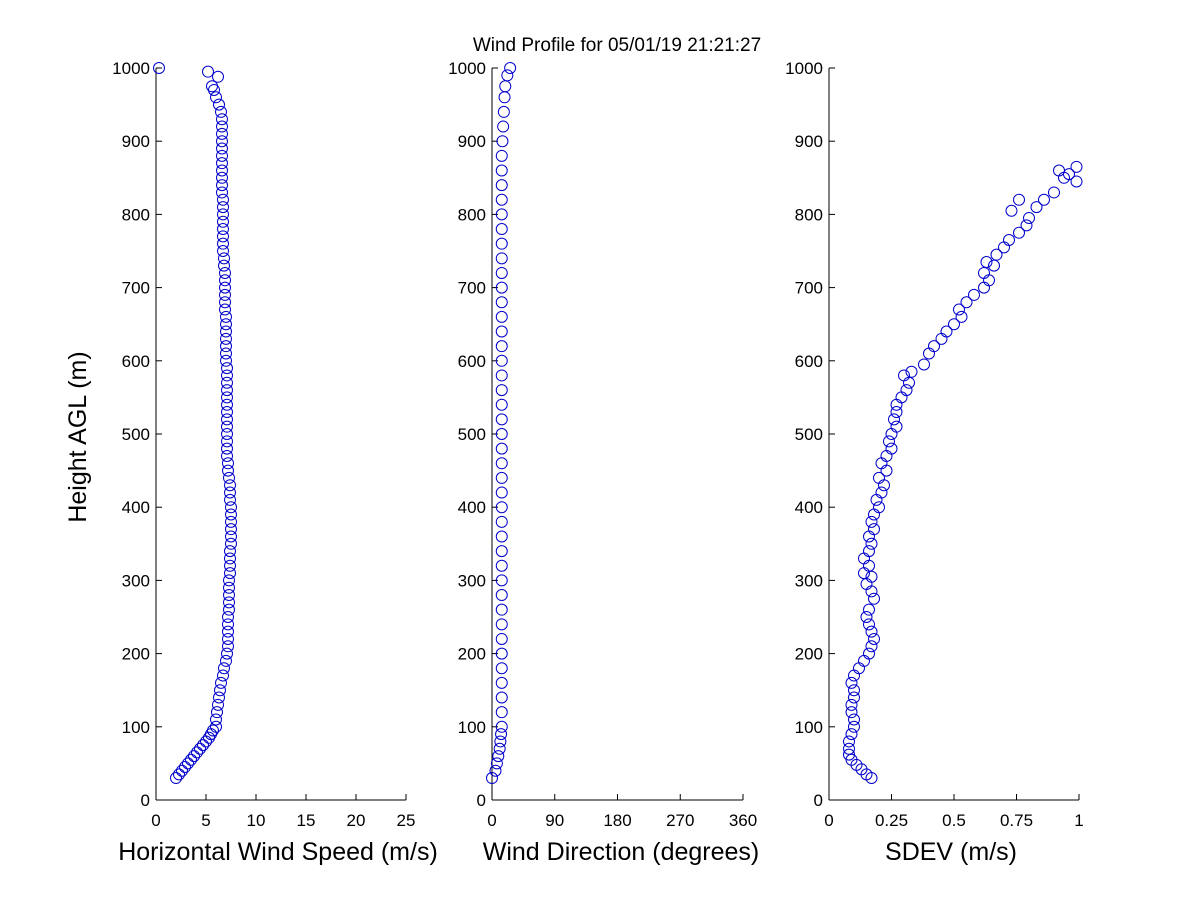 The height and width of the screenshot is (900, 1200). Describe the element at coordinates (809, 434) in the screenshot. I see `y-tick-label: 500` at that location.